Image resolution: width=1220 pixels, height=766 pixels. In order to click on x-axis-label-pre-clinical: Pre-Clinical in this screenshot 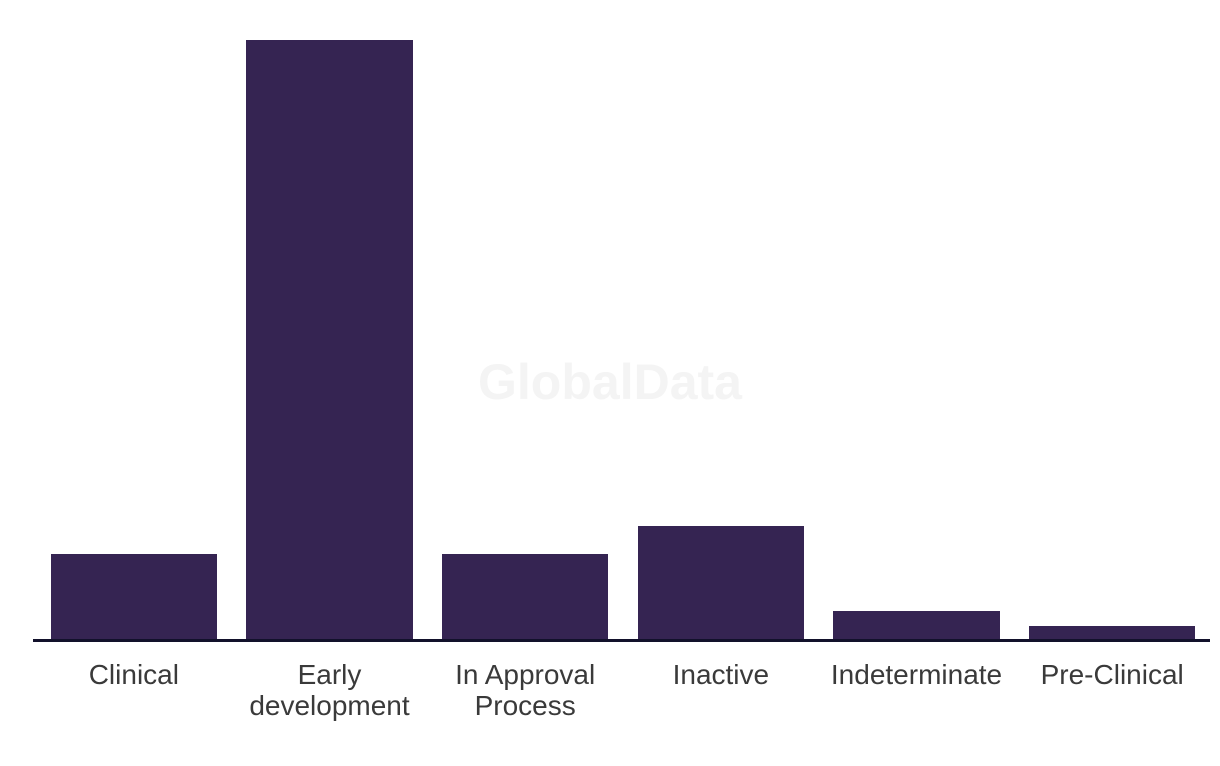, I will do `click(1112, 674)`.